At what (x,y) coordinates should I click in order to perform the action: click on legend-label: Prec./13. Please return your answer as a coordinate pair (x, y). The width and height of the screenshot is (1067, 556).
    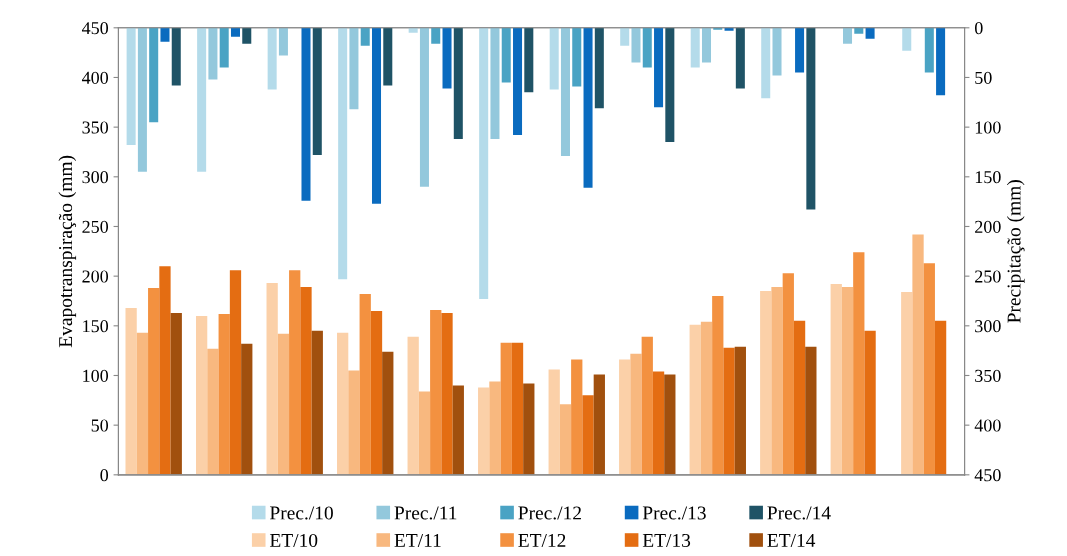
    Looking at the image, I should click on (674, 513).